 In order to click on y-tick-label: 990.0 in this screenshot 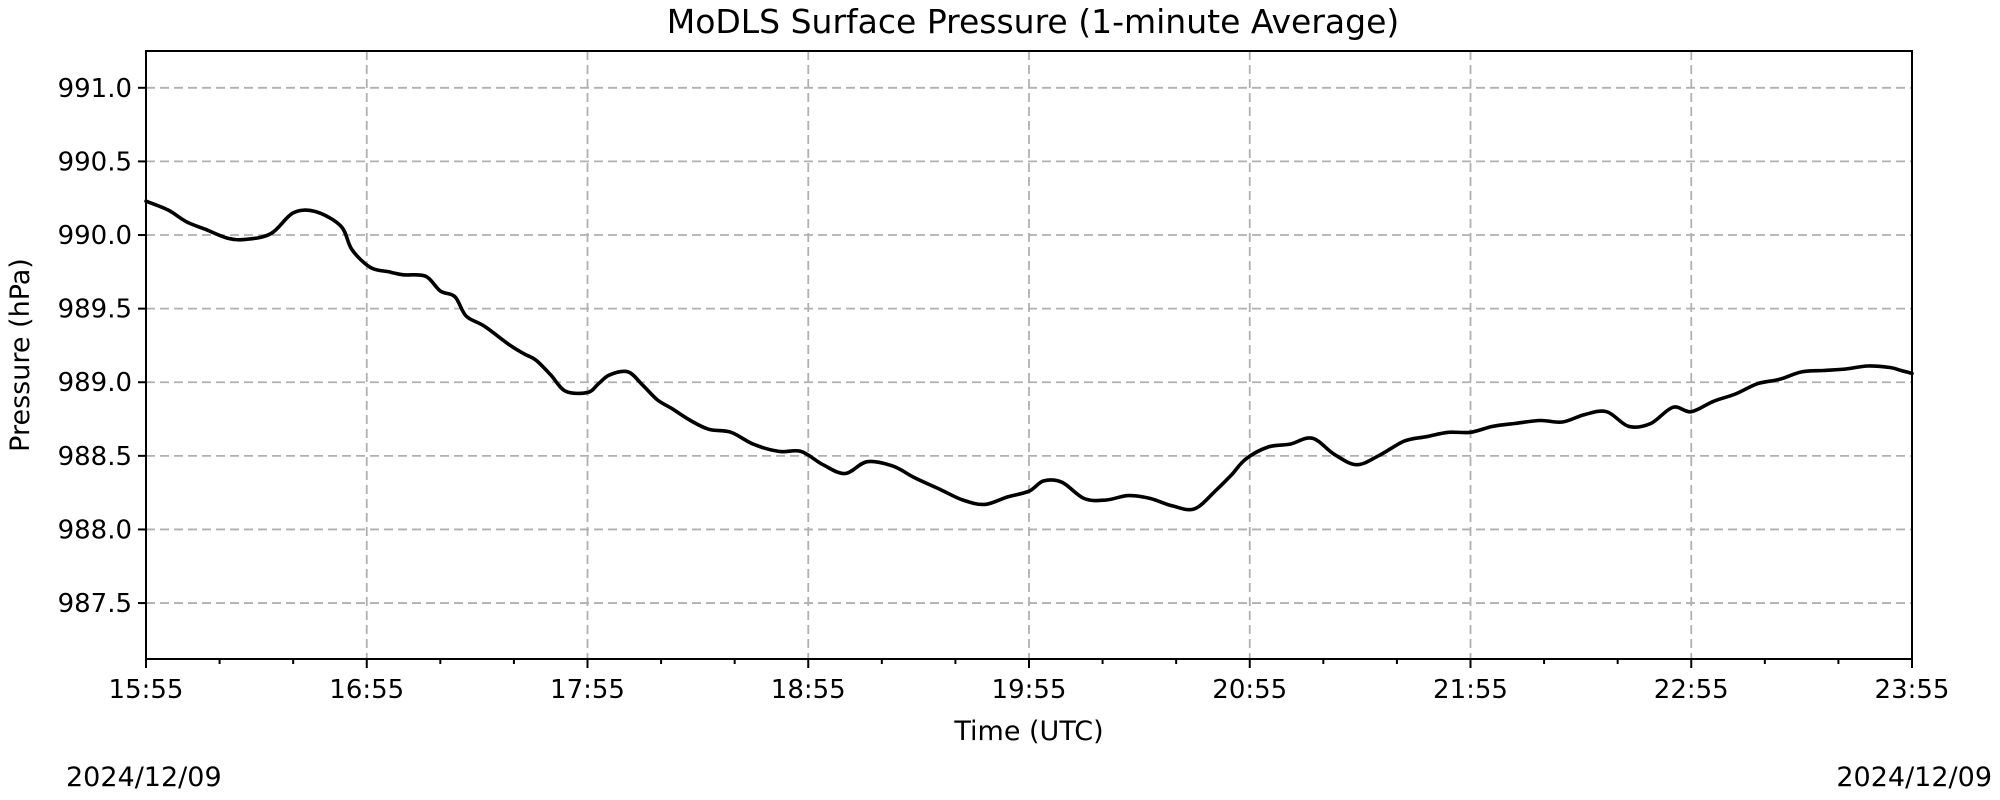, I will do `click(95, 236)`.